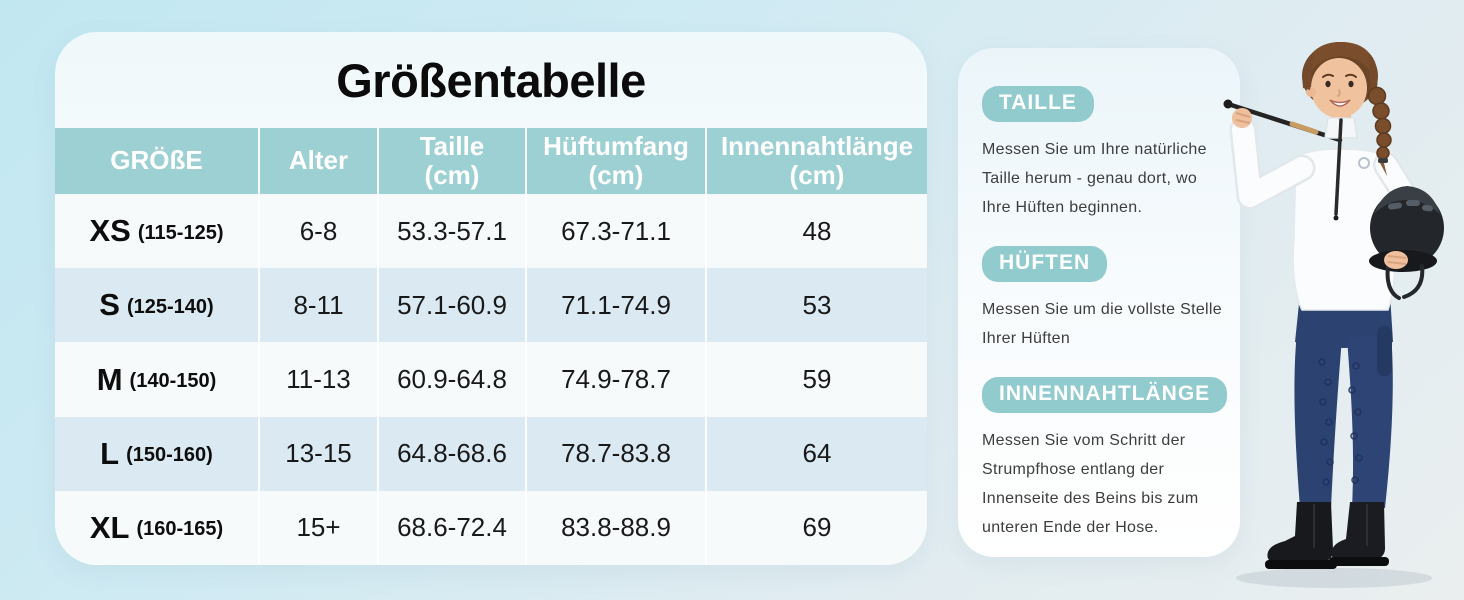  I want to click on hip-cell: 83.8-88.9, so click(615, 527).